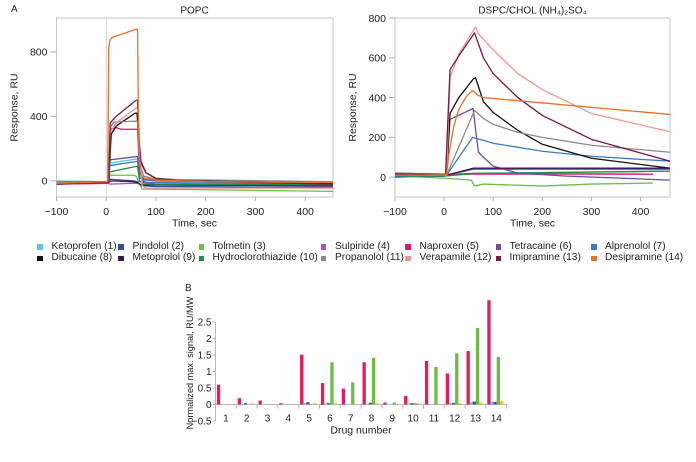 Image resolution: width=696 pixels, height=462 pixels. What do you see at coordinates (194, 11) in the screenshot?
I see `popc-title: POPC` at bounding box center [194, 11].